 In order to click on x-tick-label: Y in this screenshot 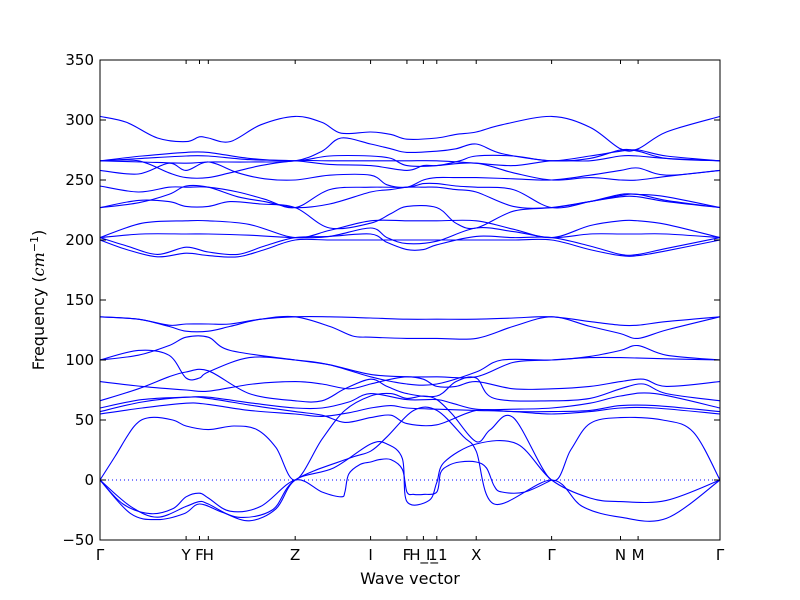, I will do `click(186, 555)`.